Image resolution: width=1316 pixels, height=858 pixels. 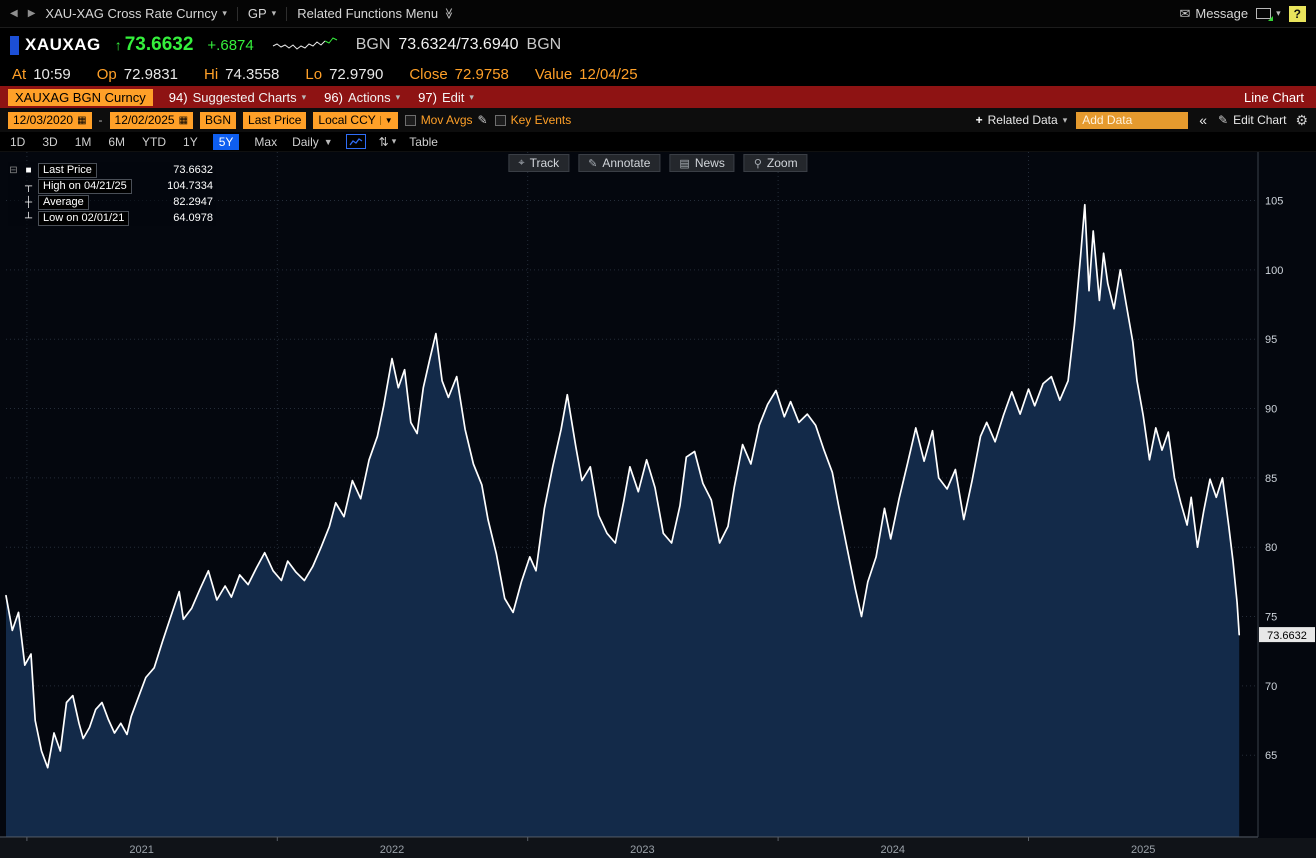 What do you see at coordinates (266, 141) in the screenshot?
I see `tab-max: Max` at bounding box center [266, 141].